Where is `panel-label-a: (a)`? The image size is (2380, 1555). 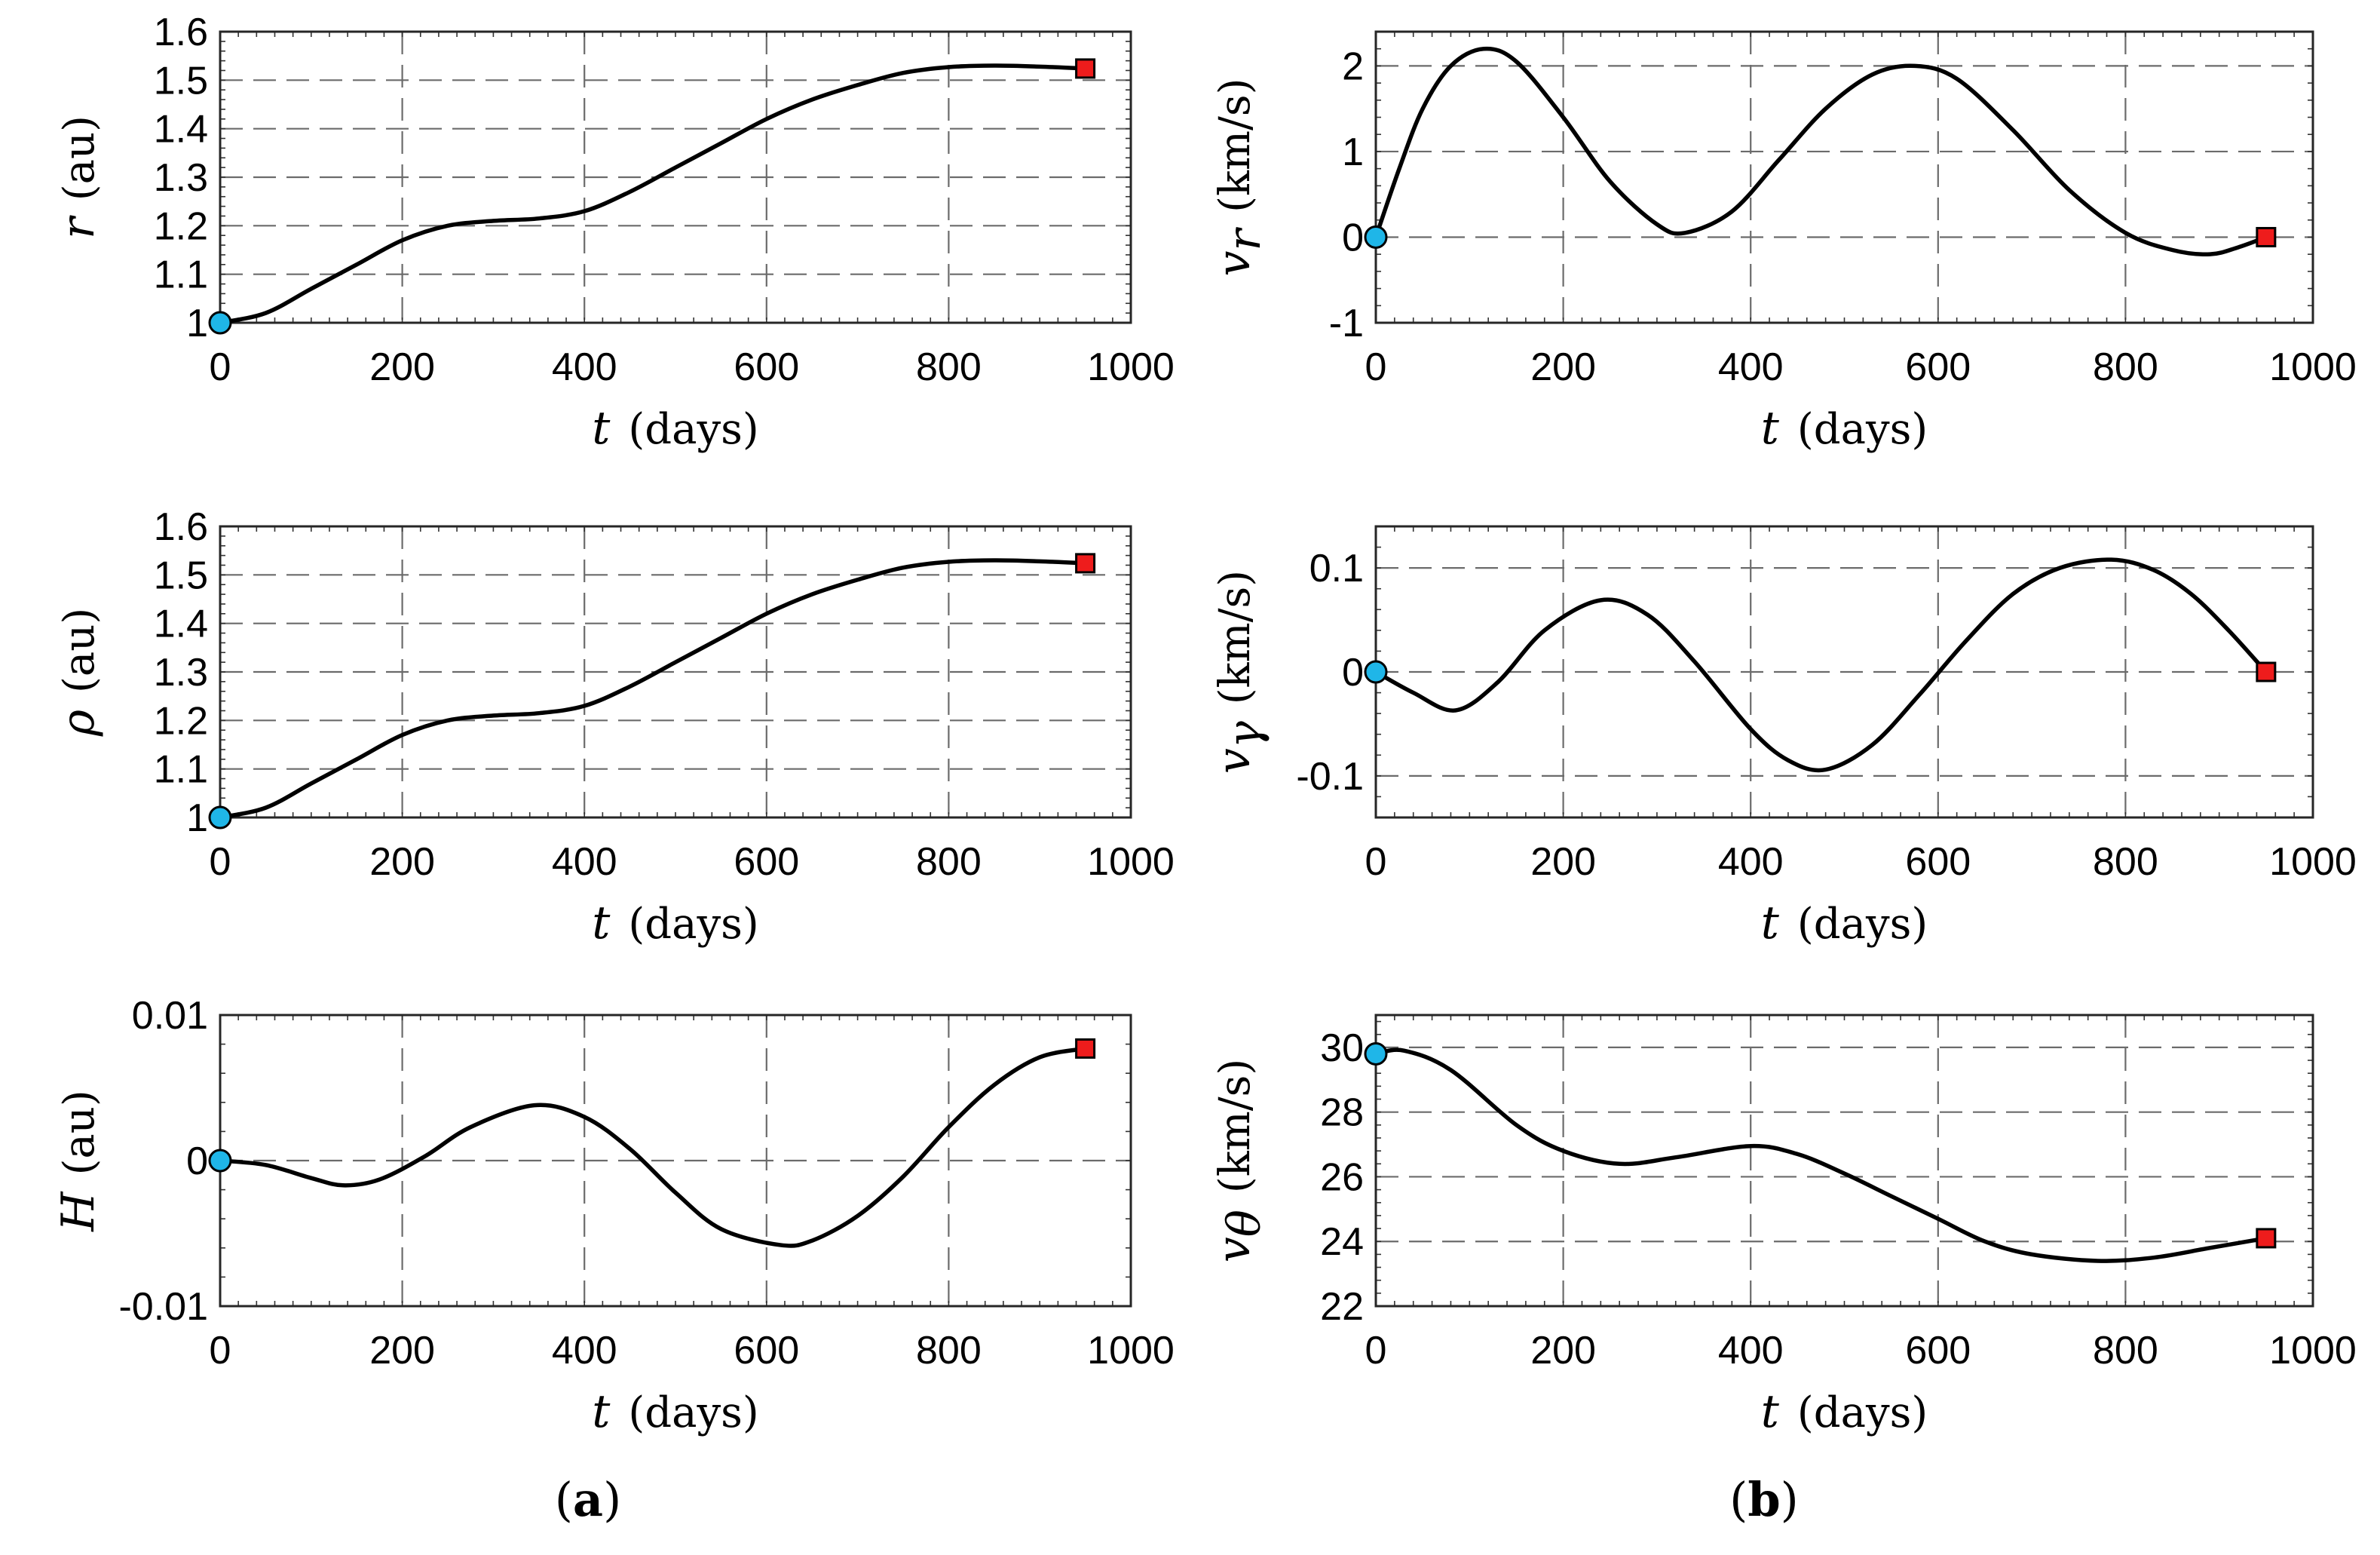 panel-label-a: (a) is located at coordinates (588, 1499).